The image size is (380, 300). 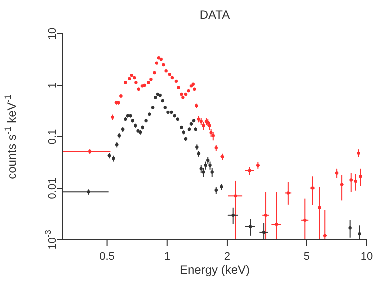 I want to click on y-tick-label: 0.1, so click(x=53, y=137).